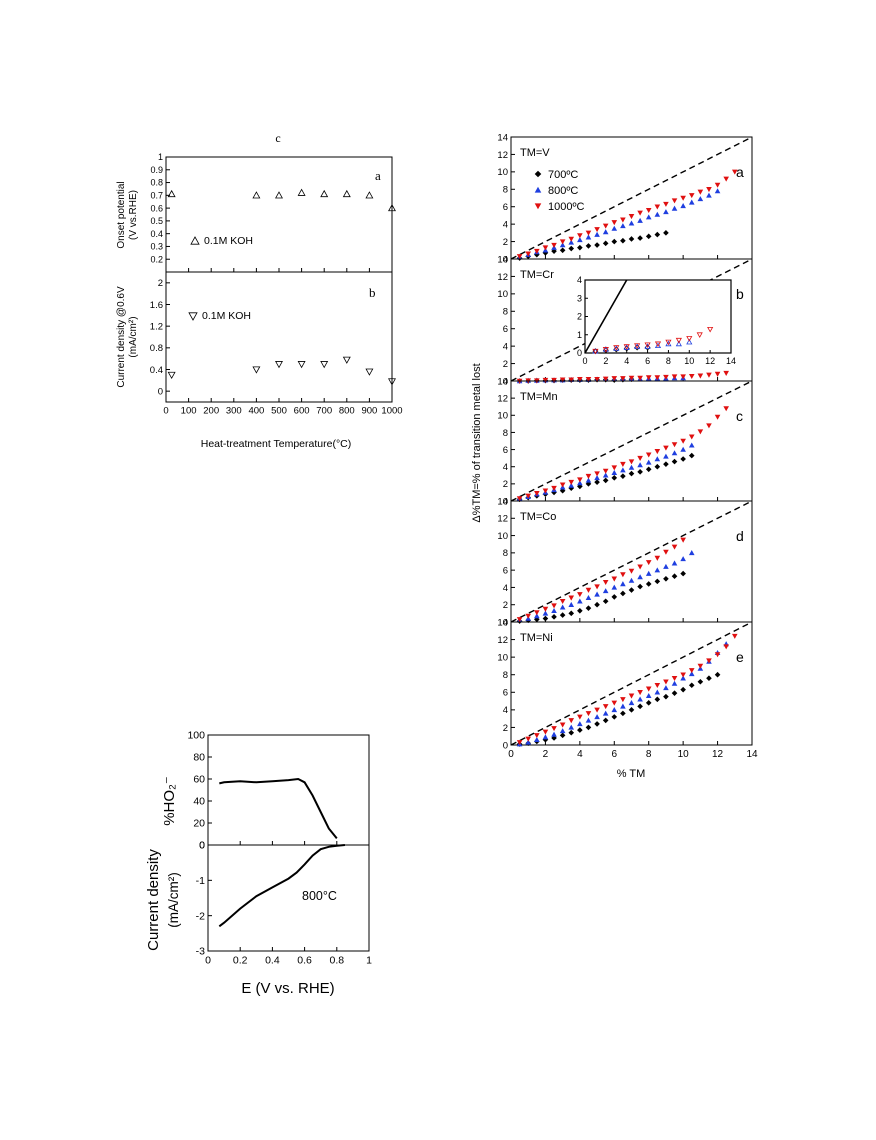  What do you see at coordinates (579, 353) in the screenshot?
I see `tm-inset-ytick-label: 0` at bounding box center [579, 353].